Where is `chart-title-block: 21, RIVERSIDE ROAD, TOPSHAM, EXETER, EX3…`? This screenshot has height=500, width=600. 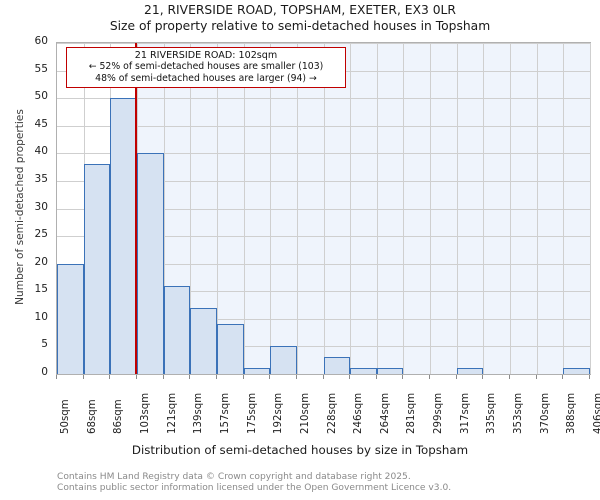
chart-title-block: 21, RIVERSIDE ROAD, TOPSHAM, EXETER, EX3… is located at coordinates (300, 18).